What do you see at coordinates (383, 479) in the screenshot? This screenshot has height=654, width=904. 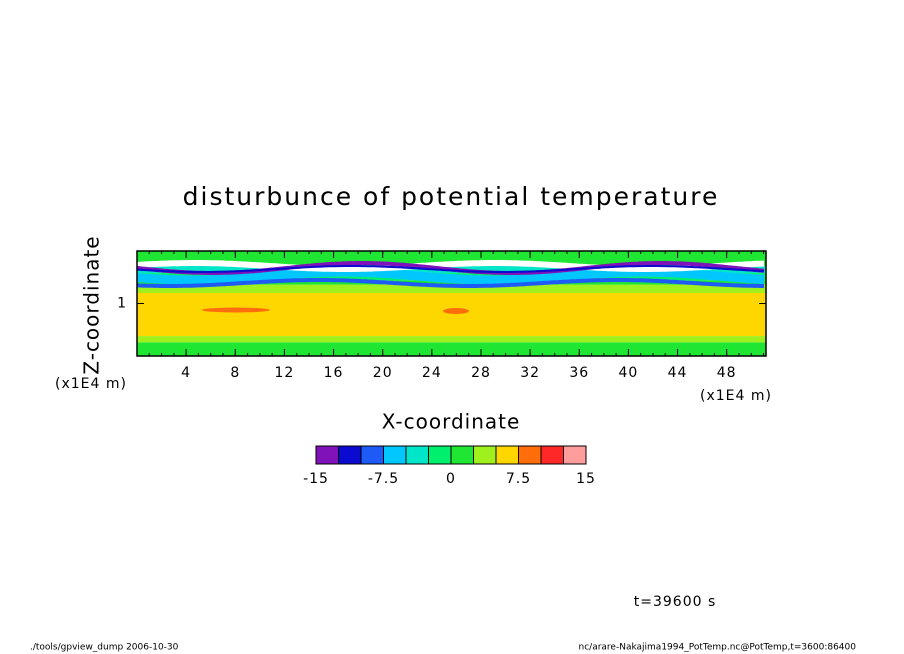 I see `colorbar-tick-label: -7.5` at bounding box center [383, 479].